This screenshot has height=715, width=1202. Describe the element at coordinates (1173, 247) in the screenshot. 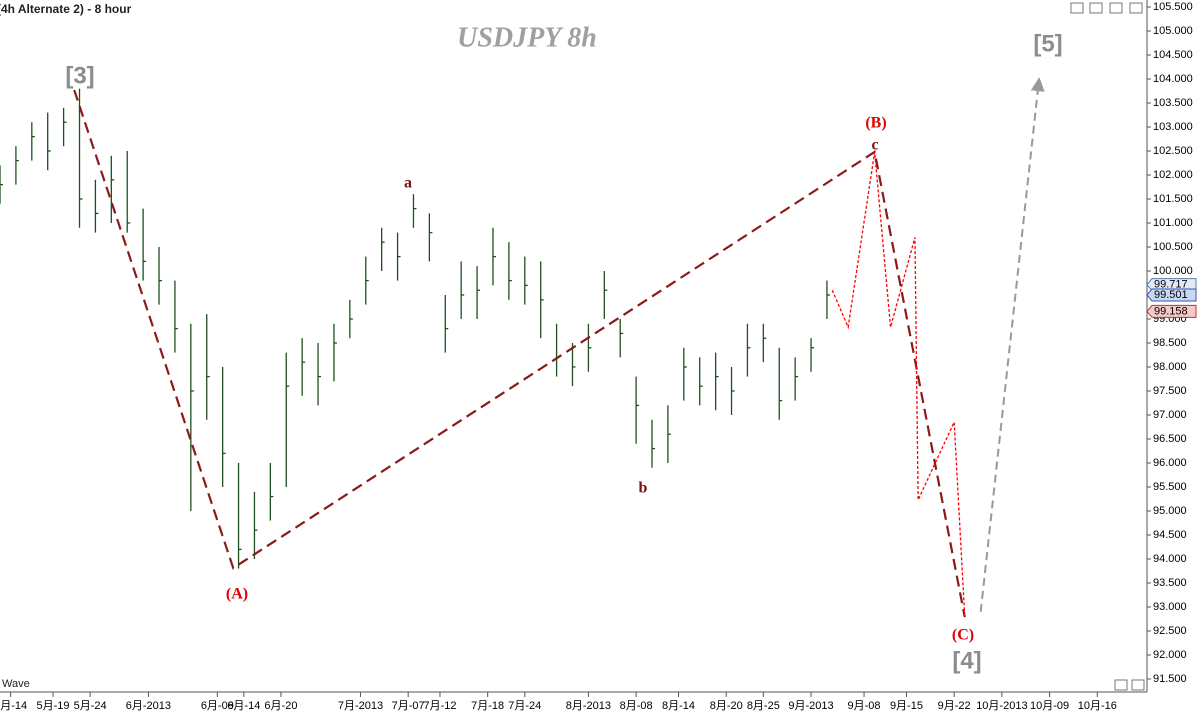

I see `y-tick-label: 100.500` at that location.